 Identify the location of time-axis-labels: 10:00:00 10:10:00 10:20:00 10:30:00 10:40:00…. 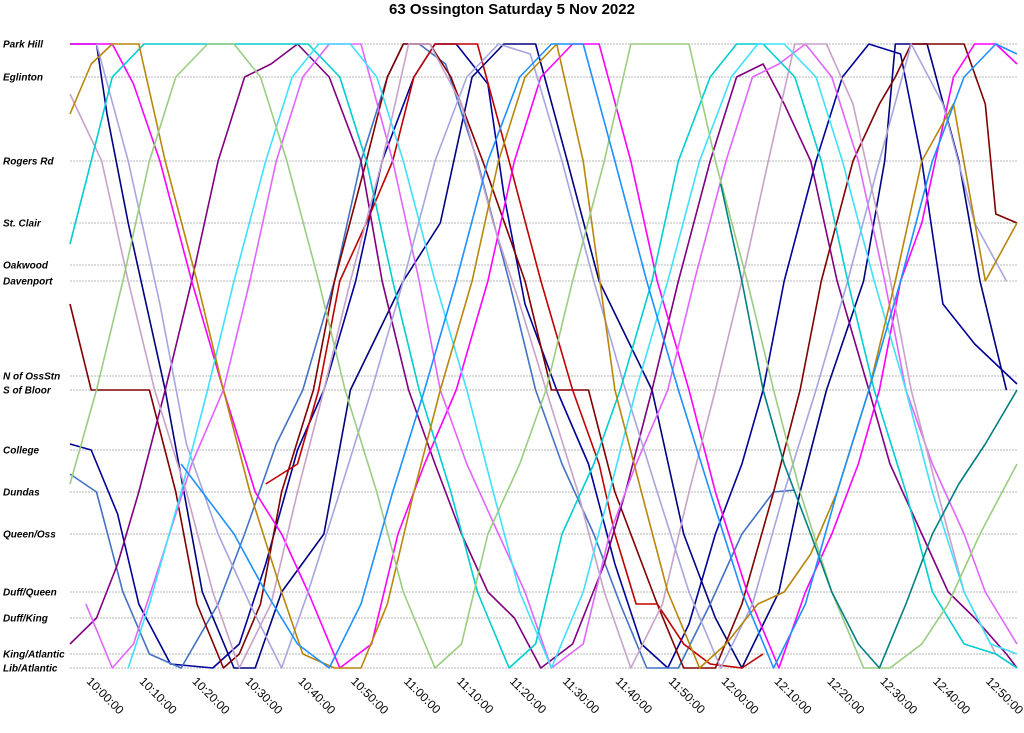
(554, 695).